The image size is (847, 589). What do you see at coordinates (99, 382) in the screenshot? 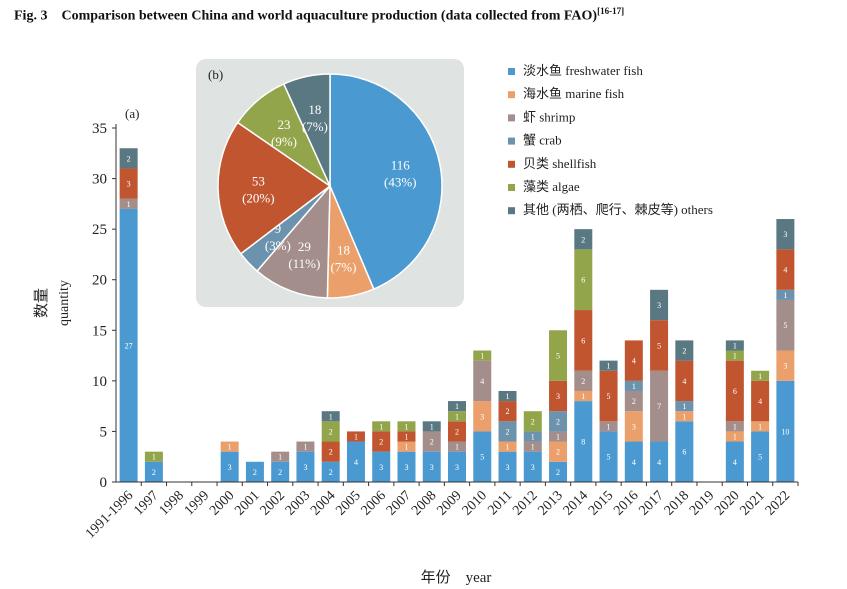
I see `y-tick-label: 10` at bounding box center [99, 382].